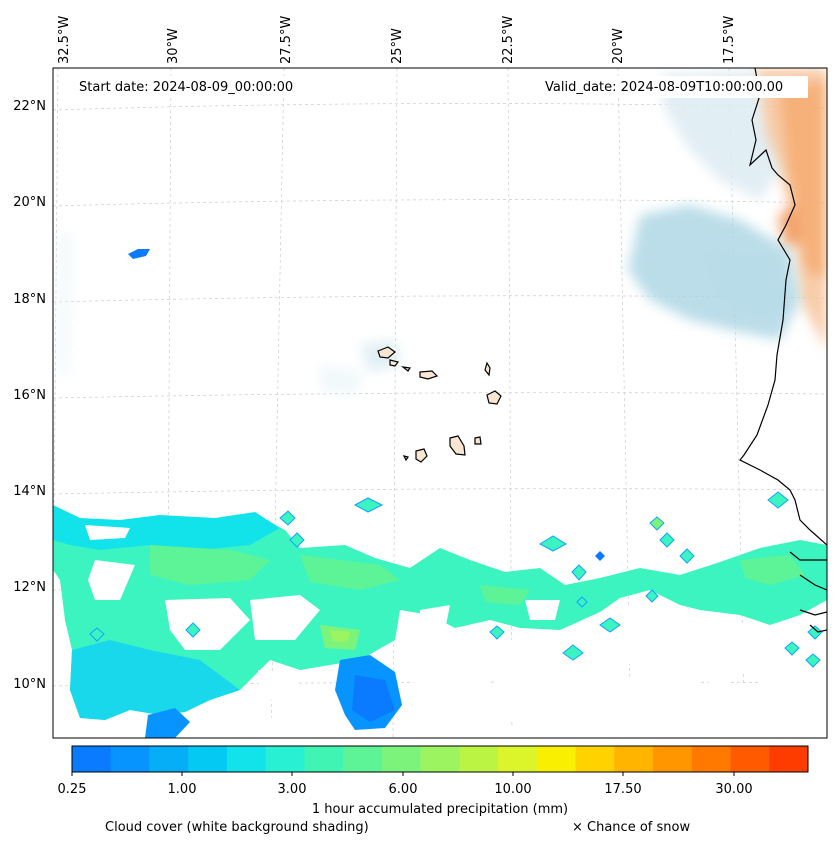 The width and height of the screenshot is (837, 844). What do you see at coordinates (237, 827) in the screenshot?
I see `cloud-cover-legend: Cloud cover (white background shading)` at bounding box center [237, 827].